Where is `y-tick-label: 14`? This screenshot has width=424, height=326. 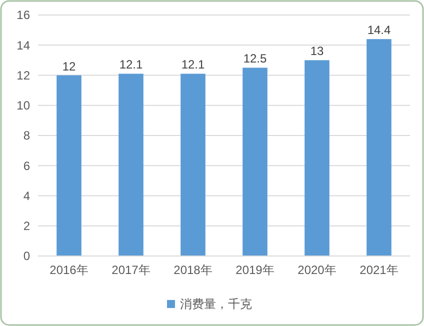
y-tick-label: 14 is located at coordinates (23, 45).